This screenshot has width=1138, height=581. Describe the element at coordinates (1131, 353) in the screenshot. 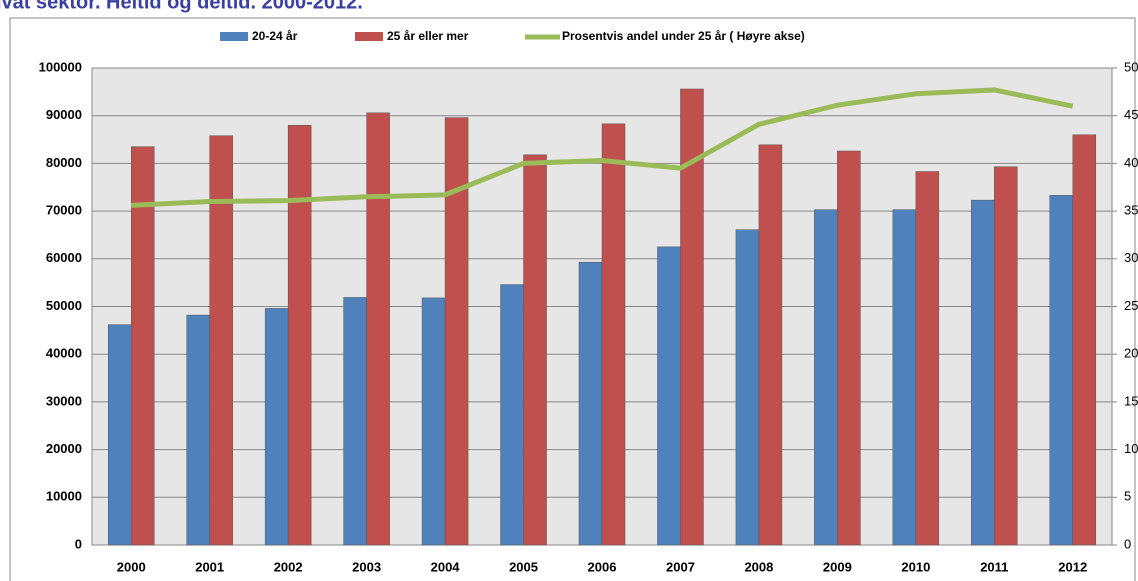

I see `y2-tick-label: 20` at that location.